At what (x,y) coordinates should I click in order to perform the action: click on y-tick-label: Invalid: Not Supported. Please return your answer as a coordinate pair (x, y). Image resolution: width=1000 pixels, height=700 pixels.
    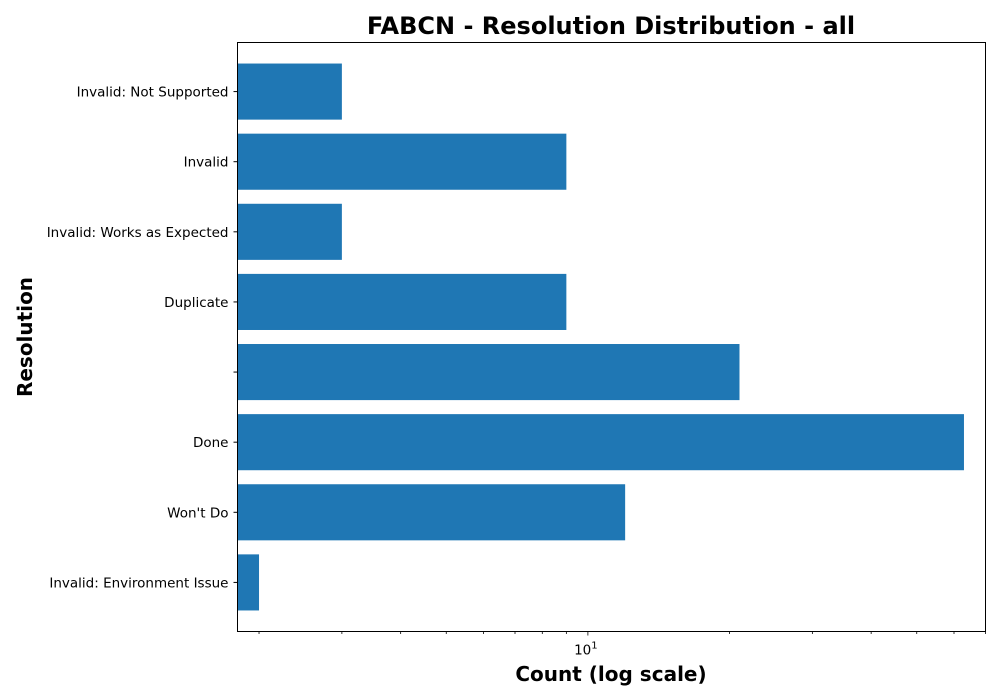
    Looking at the image, I should click on (153, 93).